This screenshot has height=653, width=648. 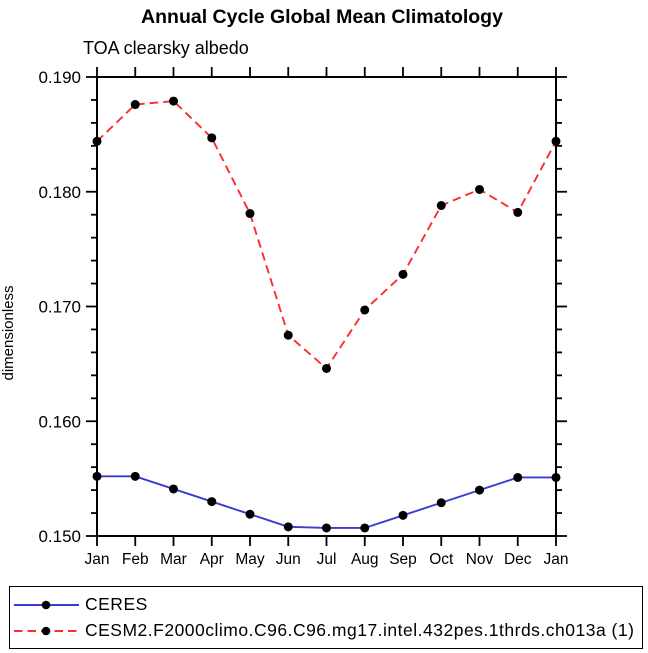 What do you see at coordinates (116, 603) in the screenshot?
I see `legend-label-ceres: CERES` at bounding box center [116, 603].